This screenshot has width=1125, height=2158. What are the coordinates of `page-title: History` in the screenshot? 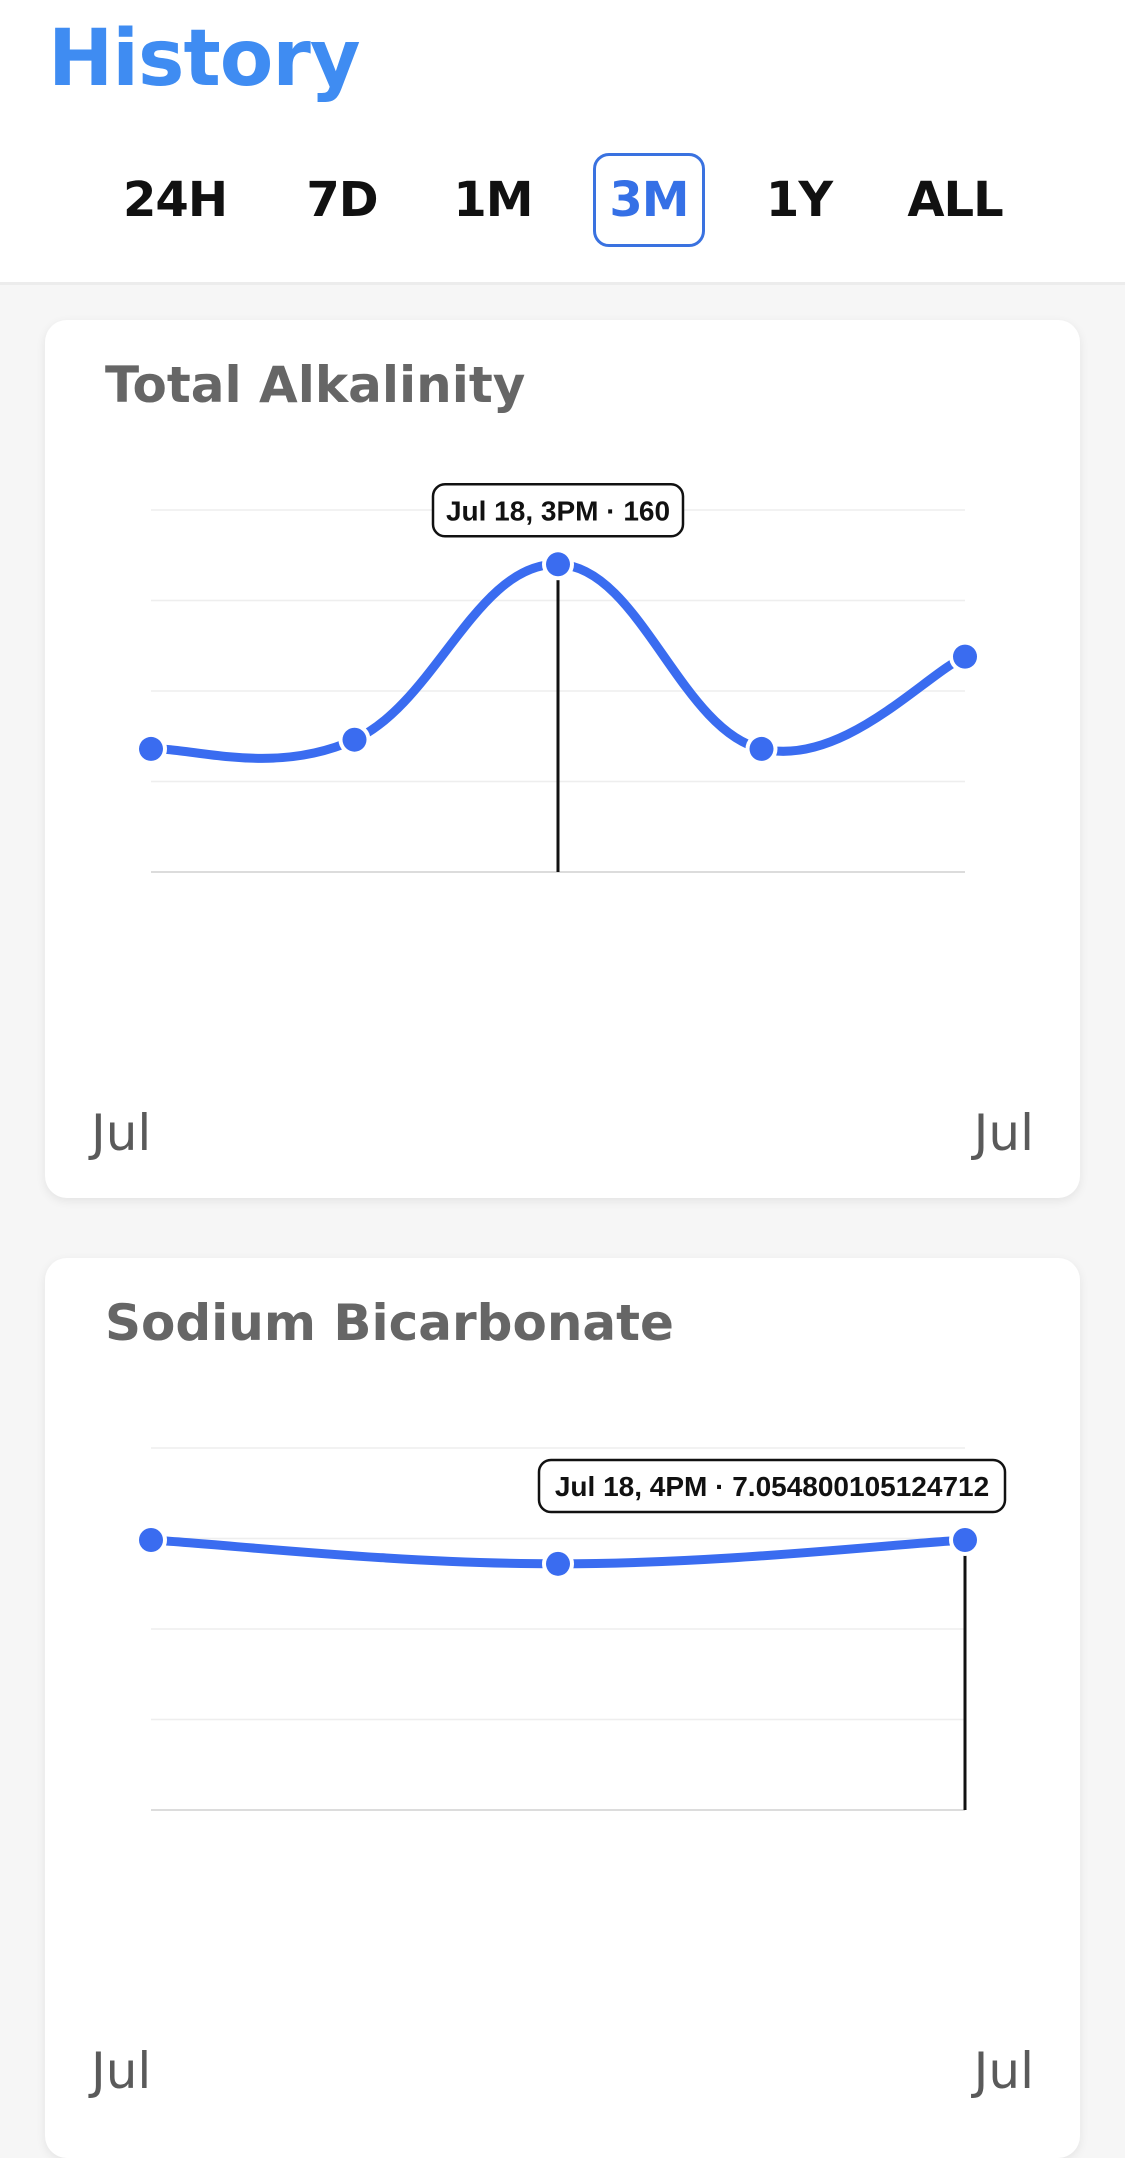 It's located at (204, 59).